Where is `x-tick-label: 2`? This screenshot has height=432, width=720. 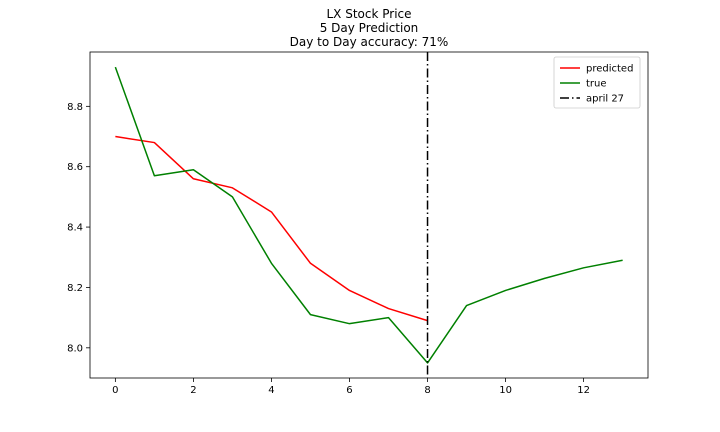
x-tick-label: 2 is located at coordinates (193, 390).